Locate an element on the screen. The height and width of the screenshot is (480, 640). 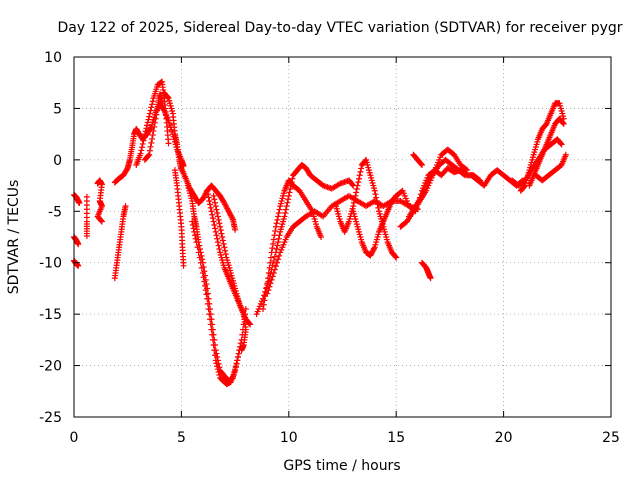
x-tick-label: 10 is located at coordinates (289, 438).